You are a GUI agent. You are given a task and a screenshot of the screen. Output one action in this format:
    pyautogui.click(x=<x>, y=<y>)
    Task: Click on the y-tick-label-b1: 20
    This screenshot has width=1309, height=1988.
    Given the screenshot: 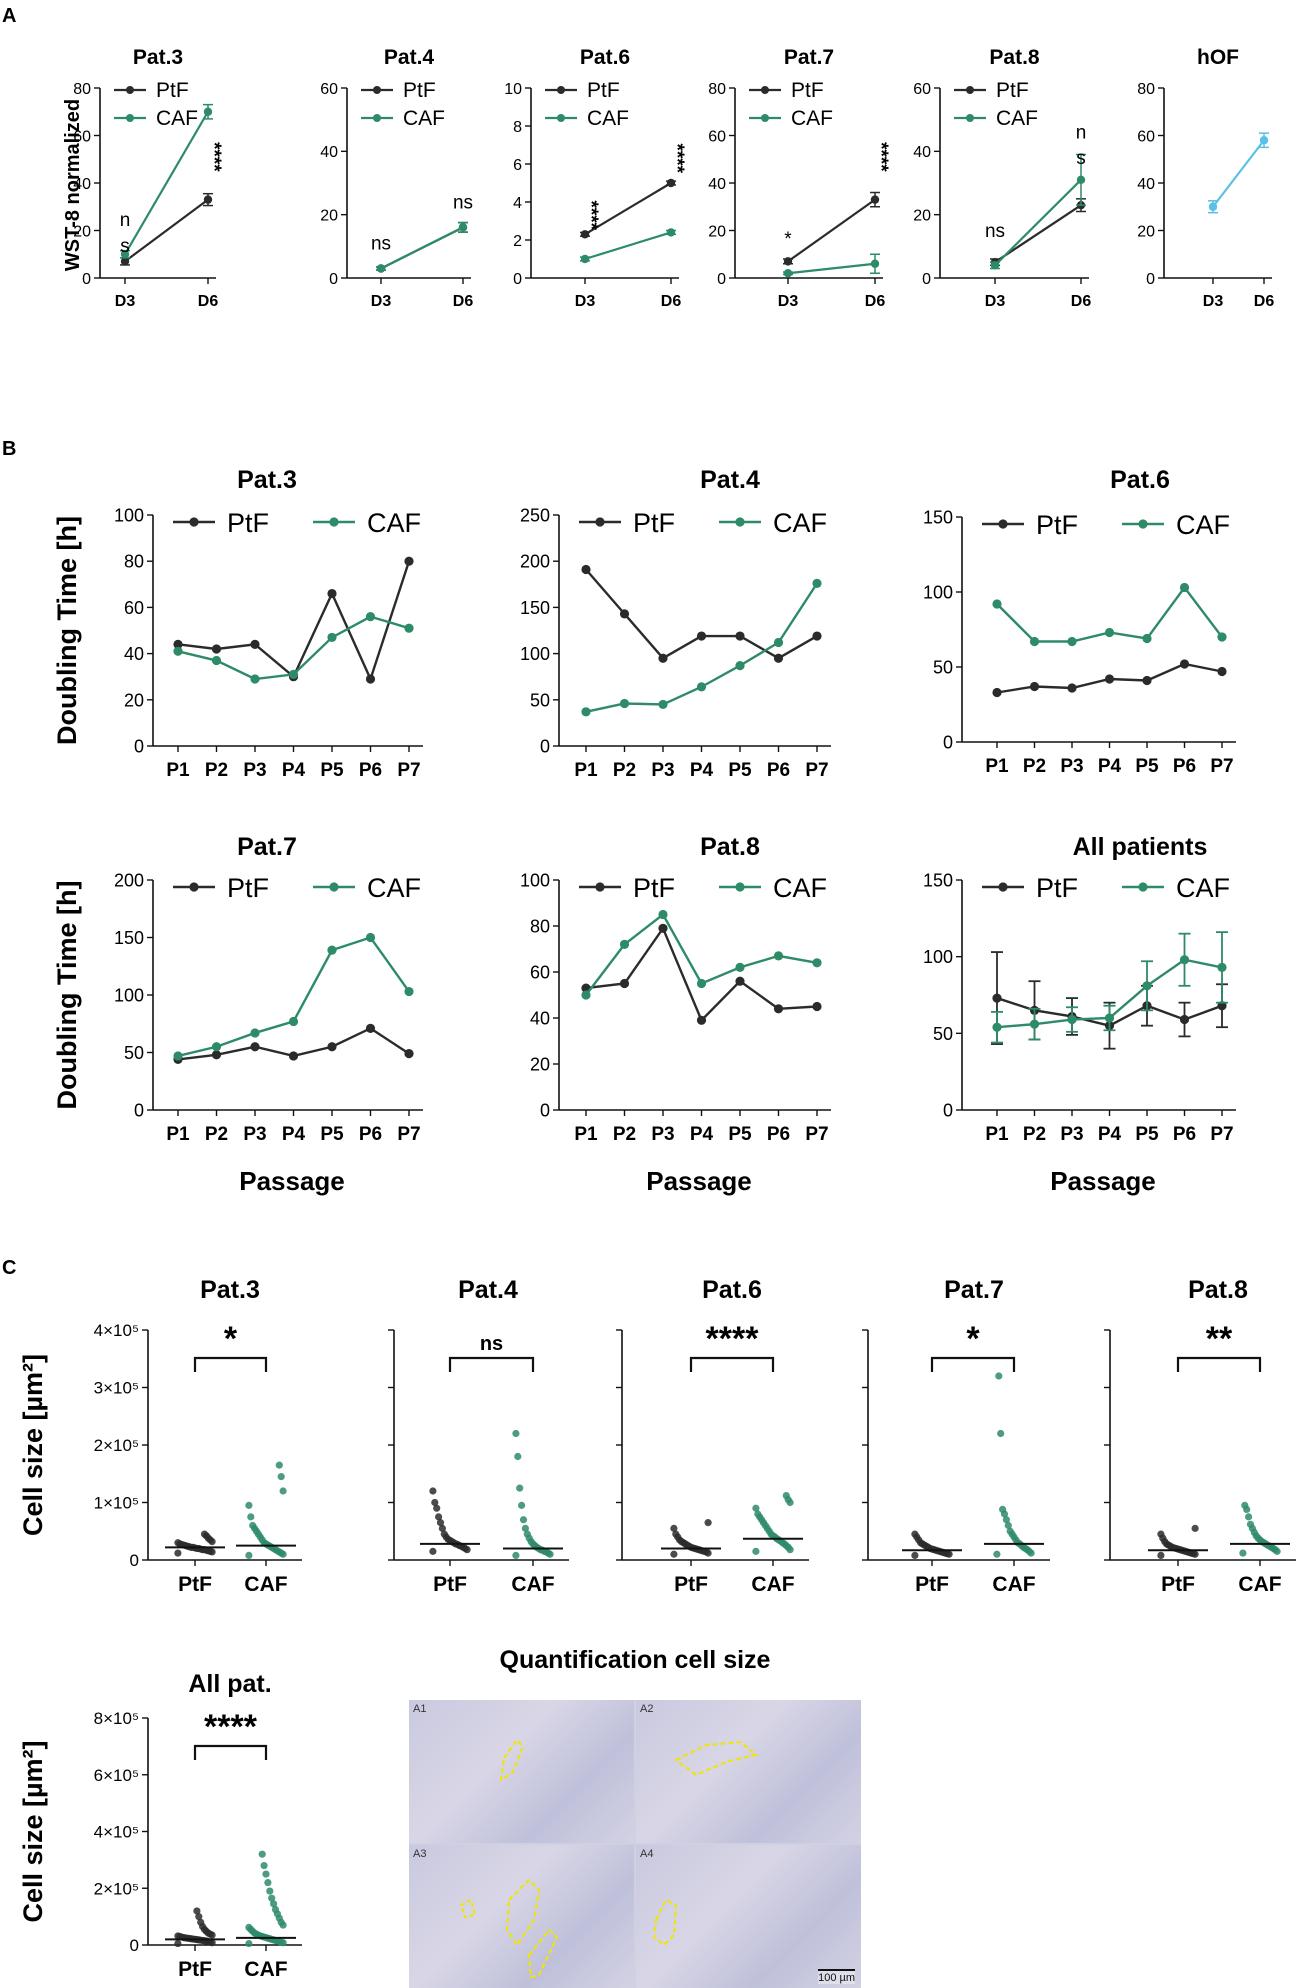 What is the action you would take?
    pyautogui.click(x=134, y=700)
    